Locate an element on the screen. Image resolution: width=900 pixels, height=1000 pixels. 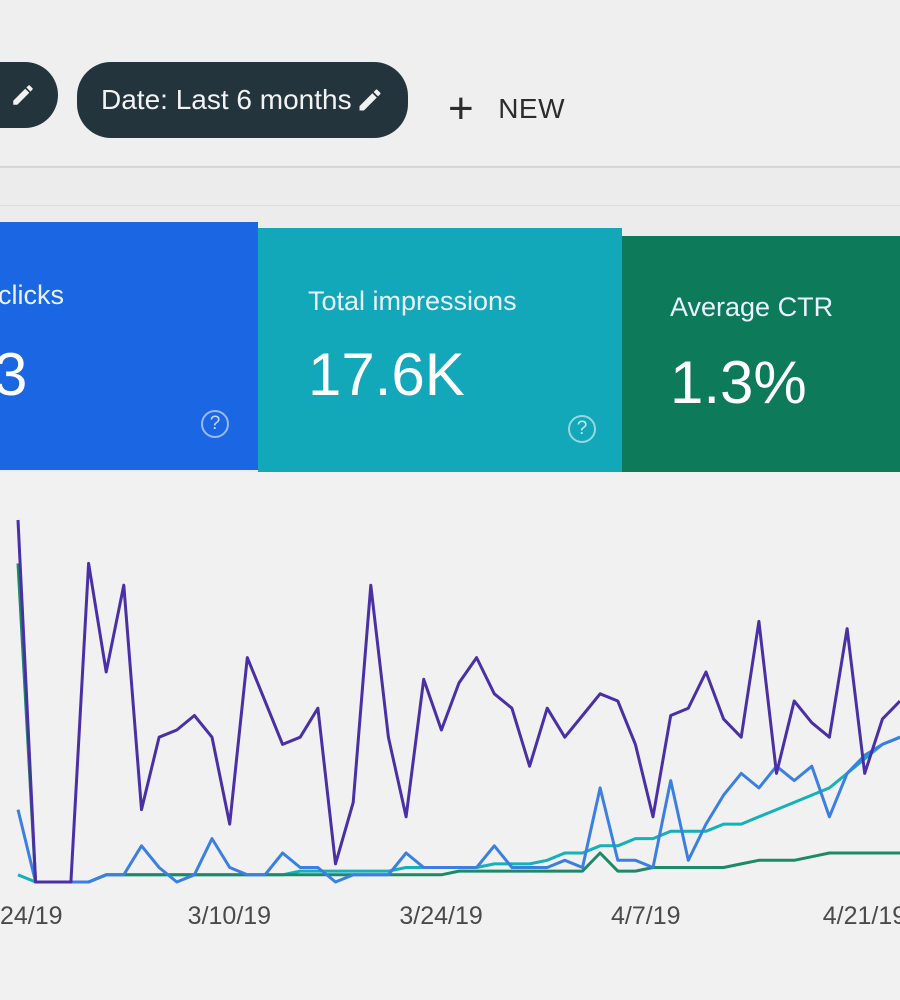
x-tick-label: 3/24/19 is located at coordinates (441, 916).